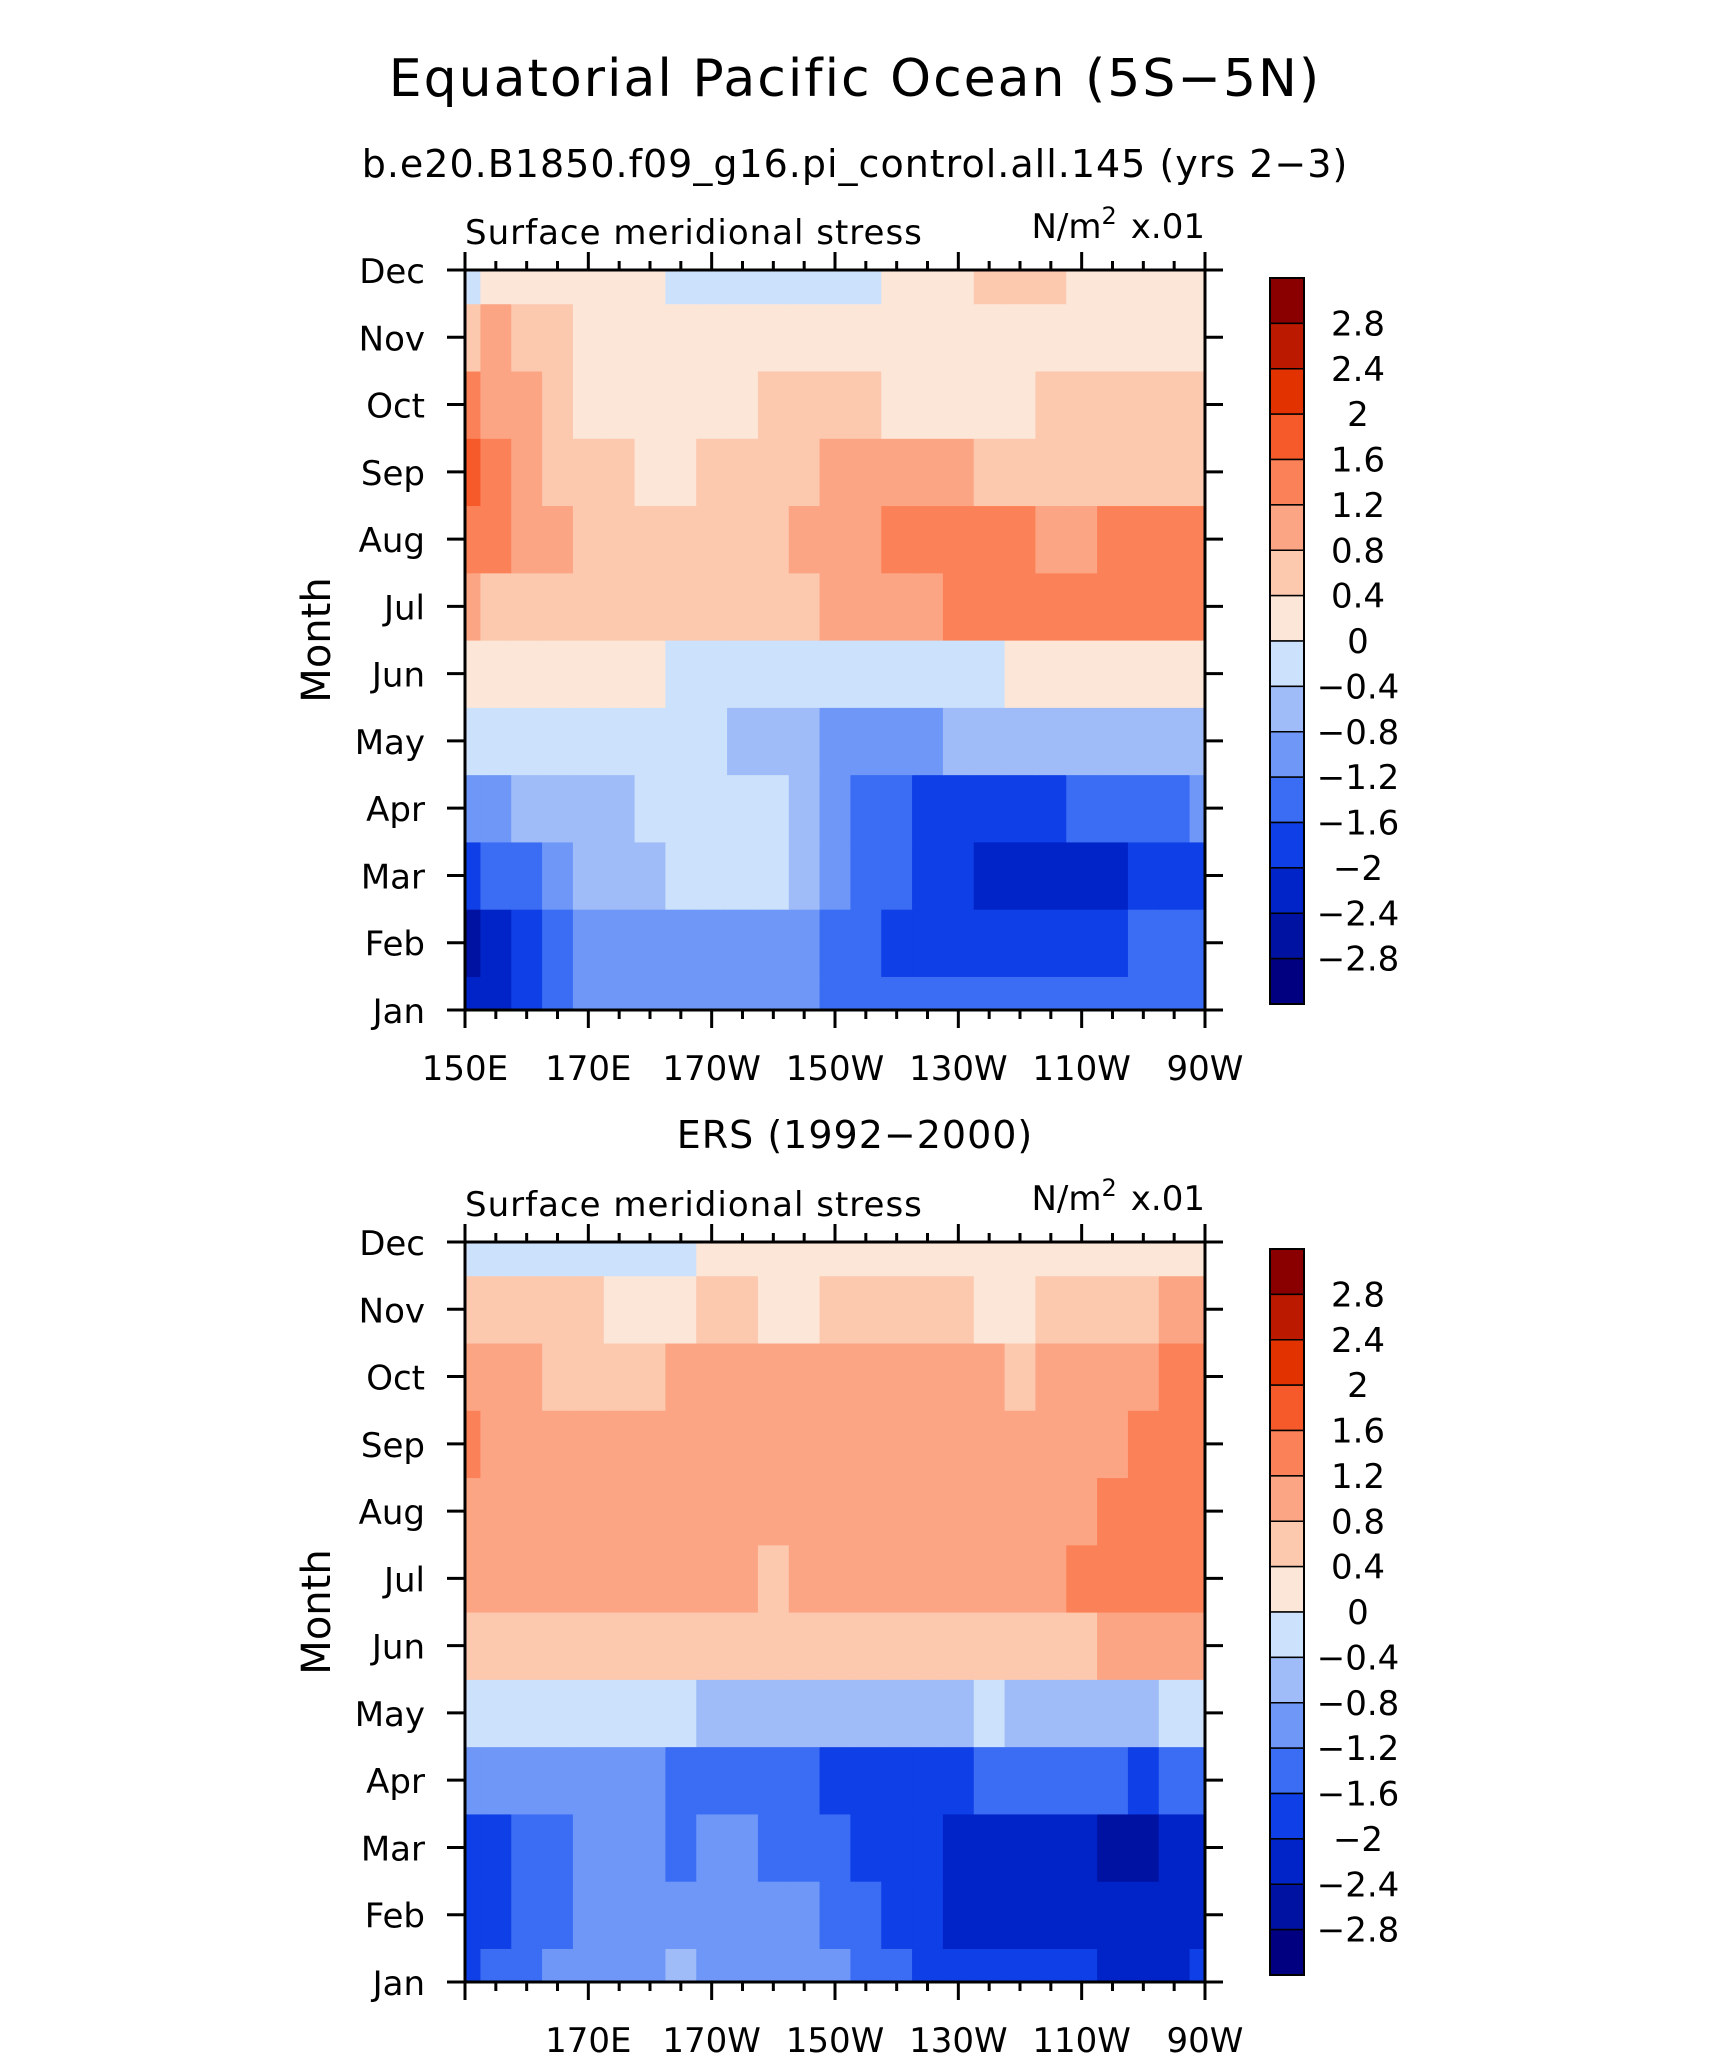 Image resolution: width=1710 pixels, height=2059 pixels. What do you see at coordinates (395, 1379) in the screenshot?
I see `y-tick-label: Oct` at bounding box center [395, 1379].